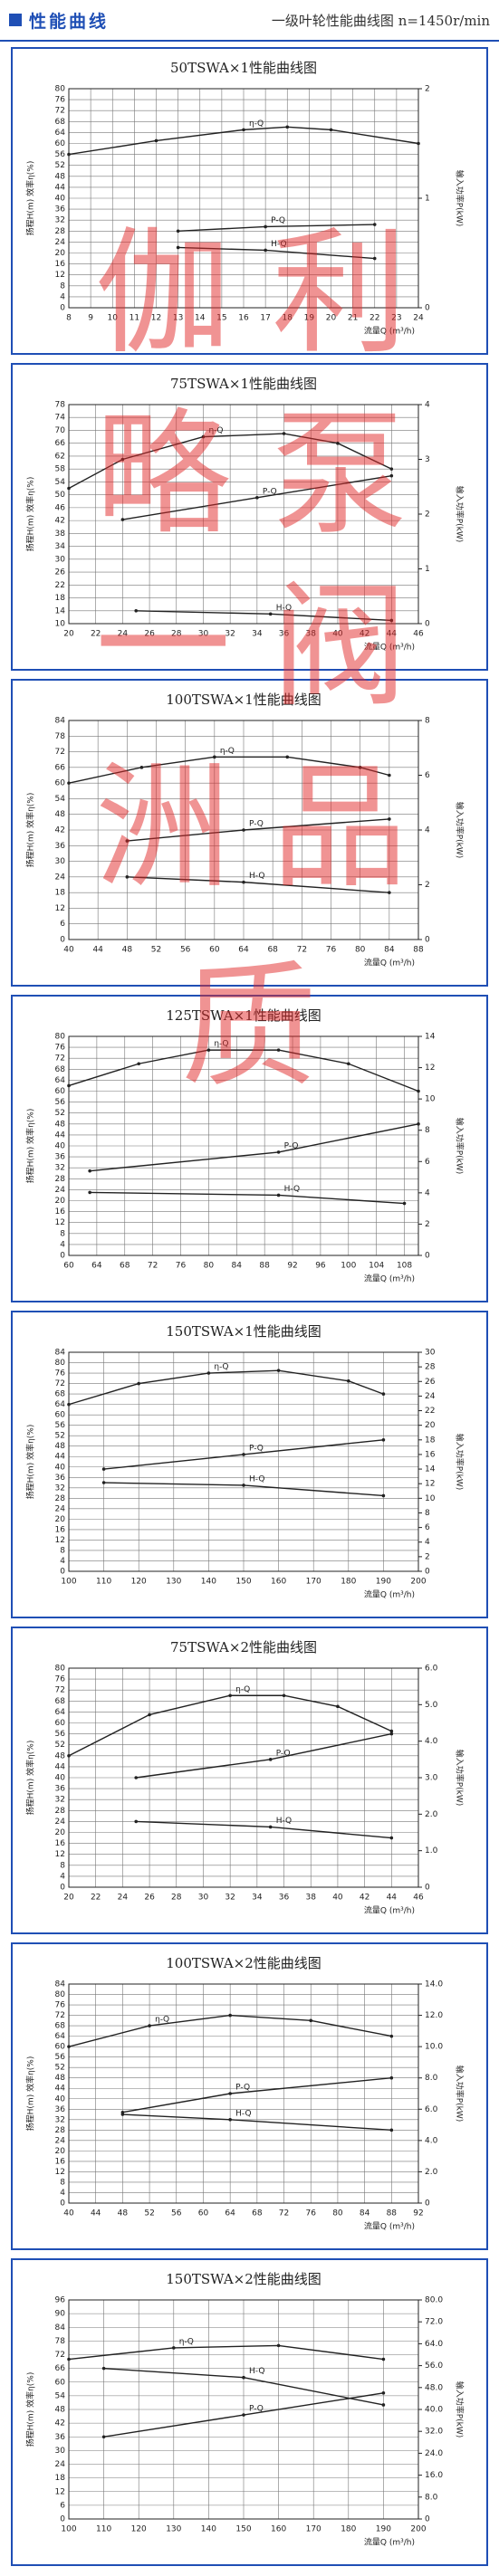 Image resolution: width=499 pixels, height=2576 pixels. What do you see at coordinates (60, 496) in the screenshot?
I see `y-tick-label: 50` at bounding box center [60, 496].